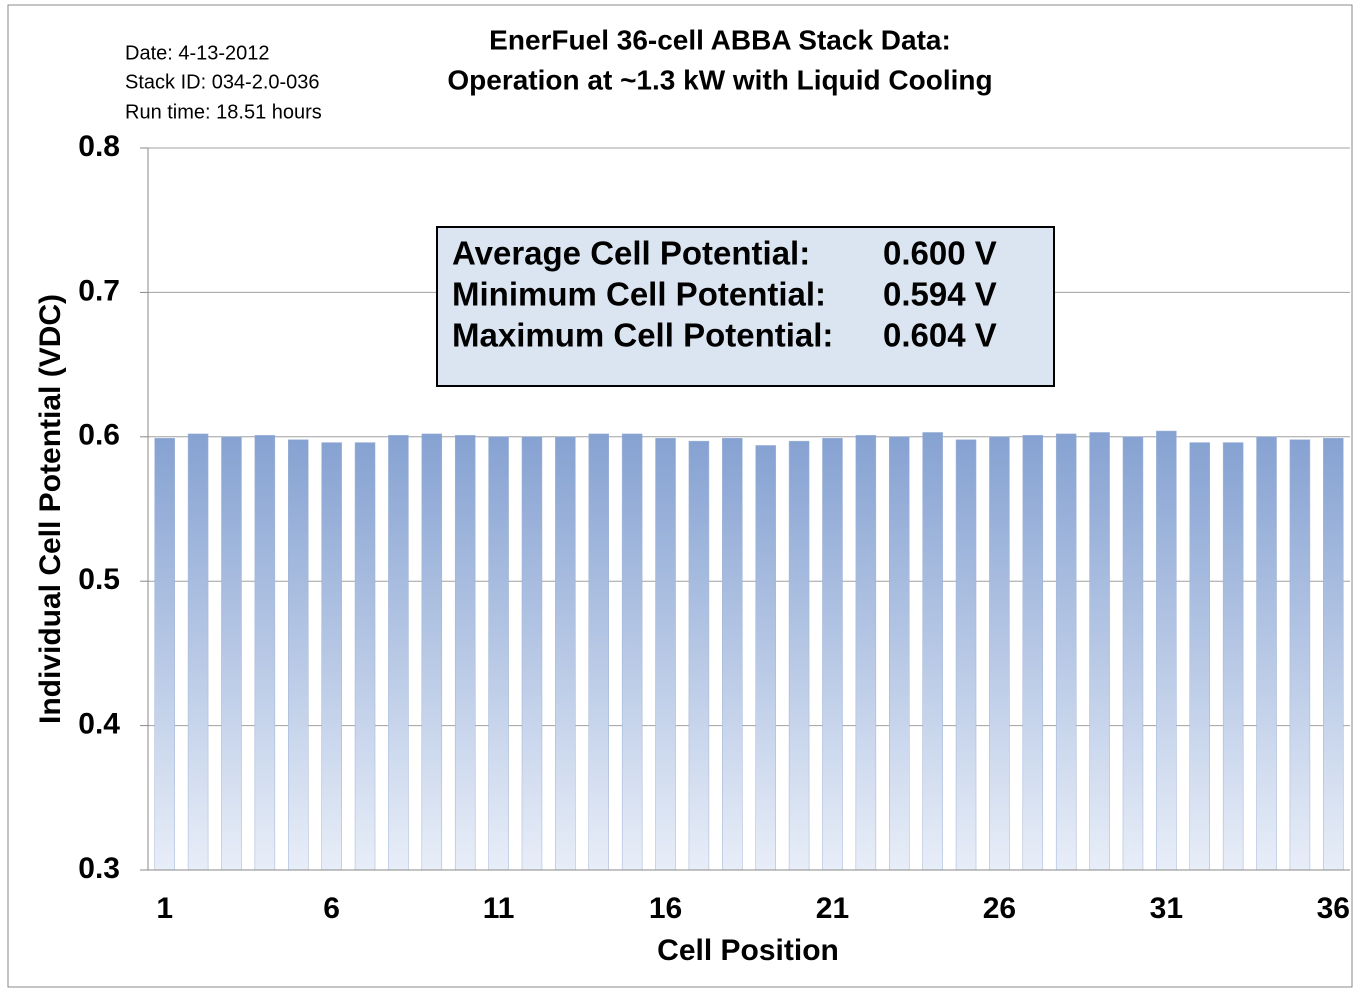  What do you see at coordinates (164, 908) in the screenshot?
I see `x-tick-label: 1` at bounding box center [164, 908].